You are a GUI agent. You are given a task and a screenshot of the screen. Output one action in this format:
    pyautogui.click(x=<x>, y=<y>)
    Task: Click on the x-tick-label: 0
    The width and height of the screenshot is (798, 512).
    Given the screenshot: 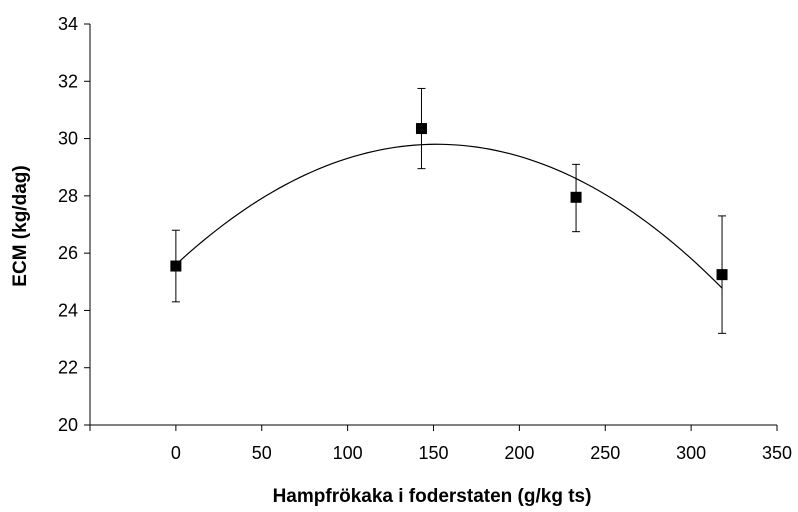 What is the action you would take?
    pyautogui.click(x=176, y=453)
    